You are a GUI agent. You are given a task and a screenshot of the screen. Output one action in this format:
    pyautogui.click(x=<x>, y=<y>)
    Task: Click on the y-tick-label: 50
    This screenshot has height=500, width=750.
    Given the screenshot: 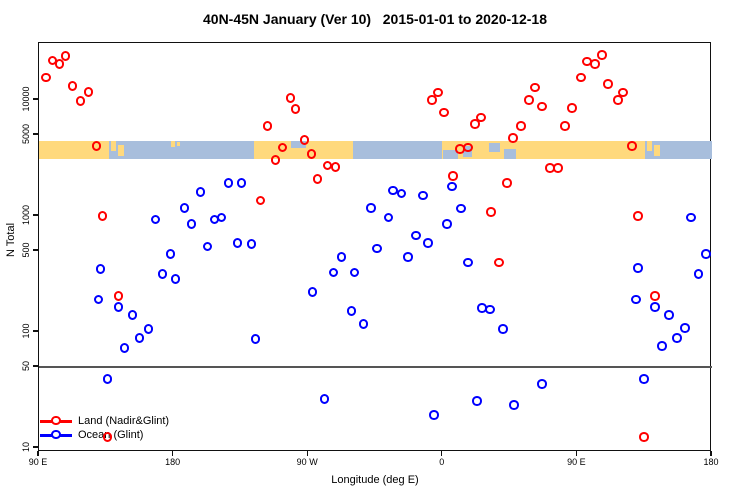 What is the action you would take?
    pyautogui.click(x=26, y=365)
    